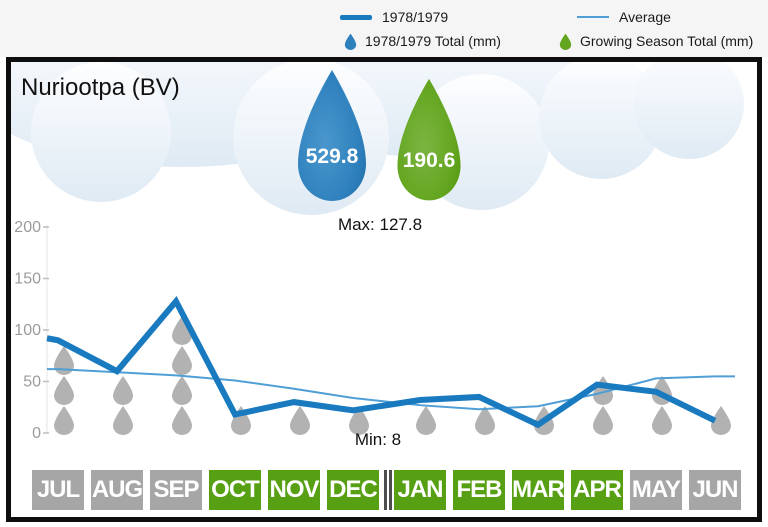  Describe the element at coordinates (117, 490) in the screenshot. I see `month-aug: AUG` at that location.